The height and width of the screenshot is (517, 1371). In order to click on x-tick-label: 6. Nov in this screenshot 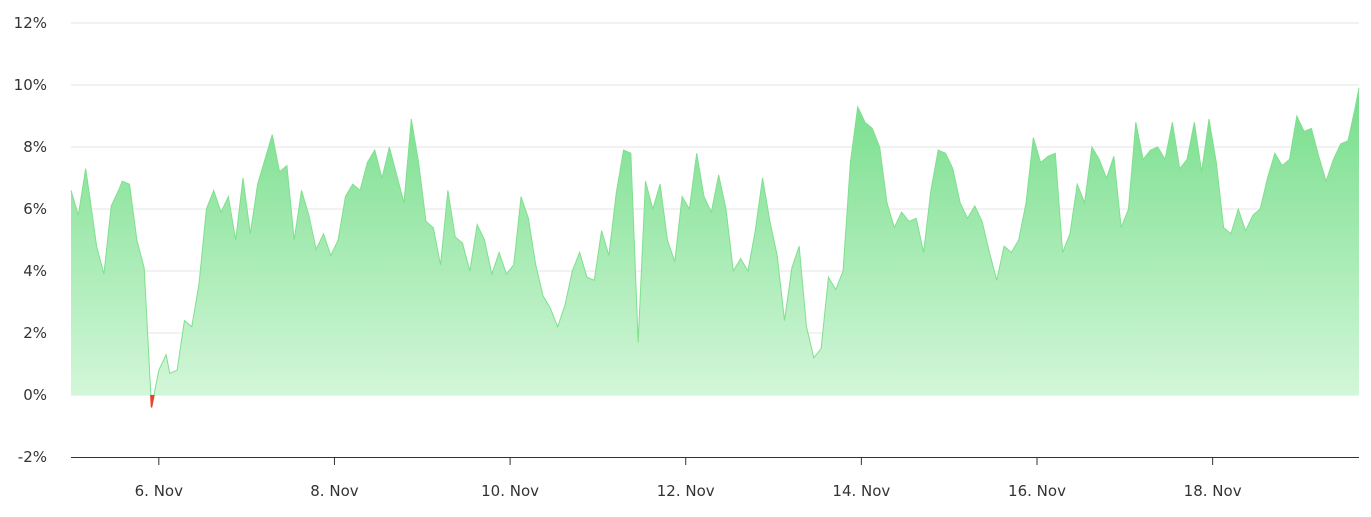, I will do `click(159, 491)`.